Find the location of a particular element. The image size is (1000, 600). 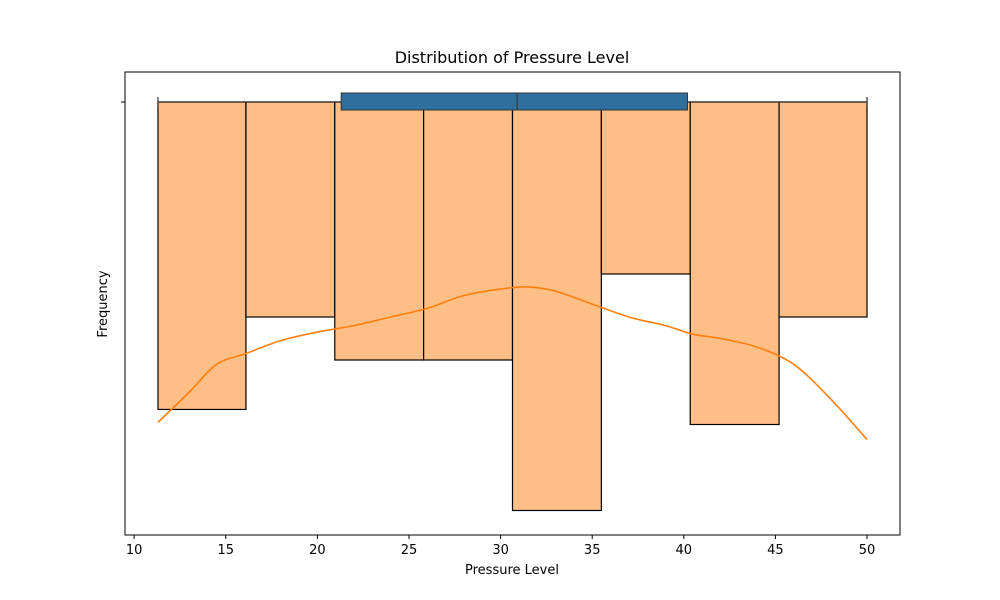

chart-title: Distribution of Pressure Level is located at coordinates (512, 57).